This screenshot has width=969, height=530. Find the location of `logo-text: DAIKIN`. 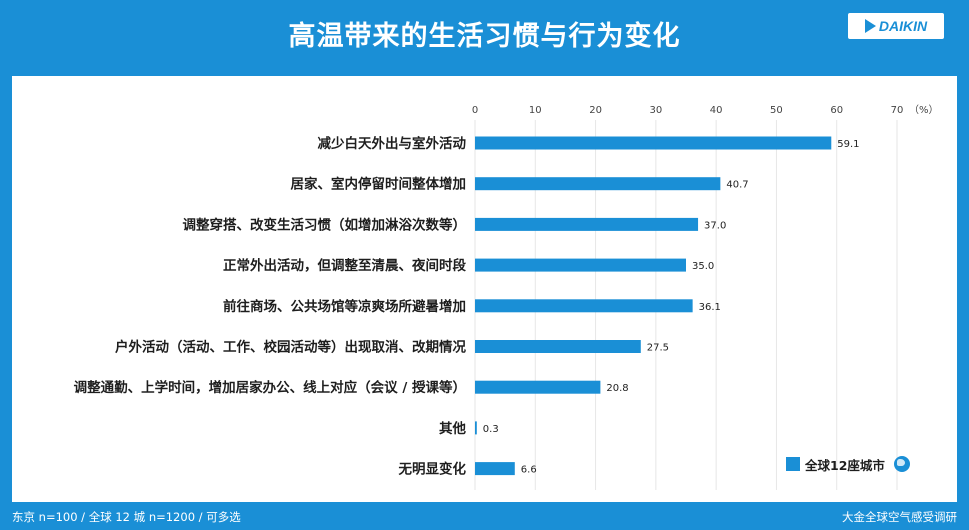

logo-text: DAIKIN is located at coordinates (903, 26).